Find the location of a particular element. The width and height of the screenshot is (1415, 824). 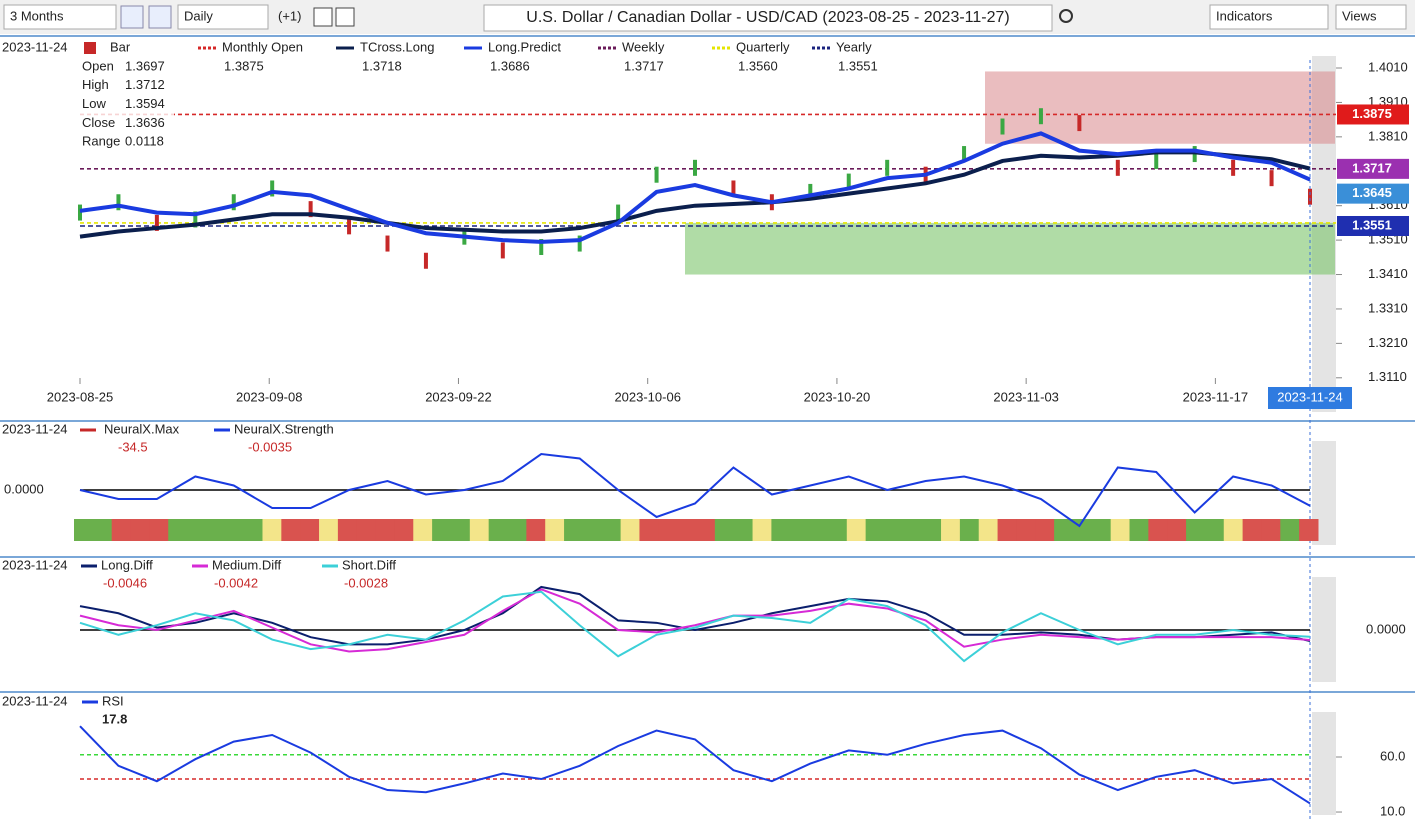

indicators-select: Indicators is located at coordinates (1244, 15).